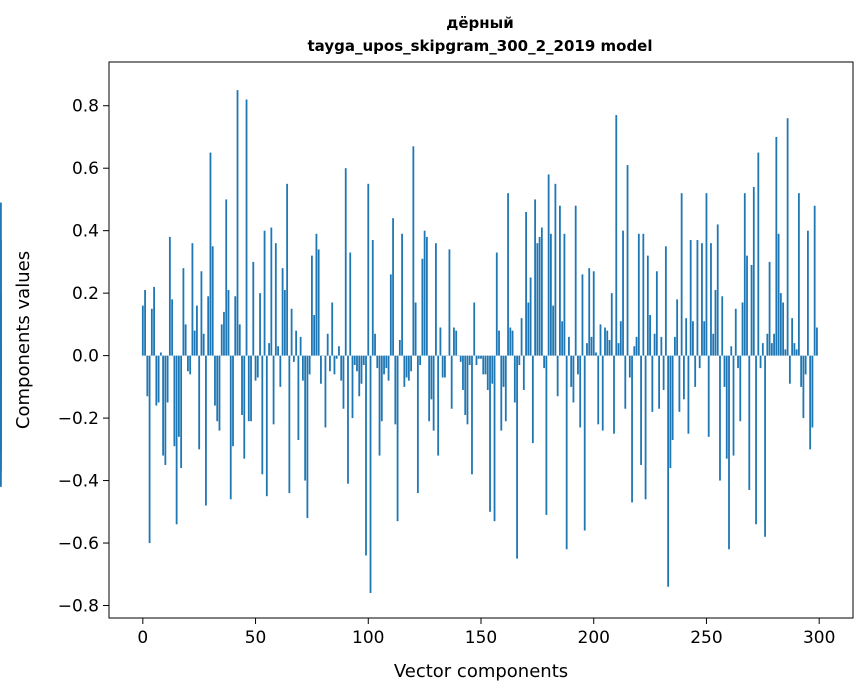  I want to click on y-tick-label: −0.4, so click(78, 482).